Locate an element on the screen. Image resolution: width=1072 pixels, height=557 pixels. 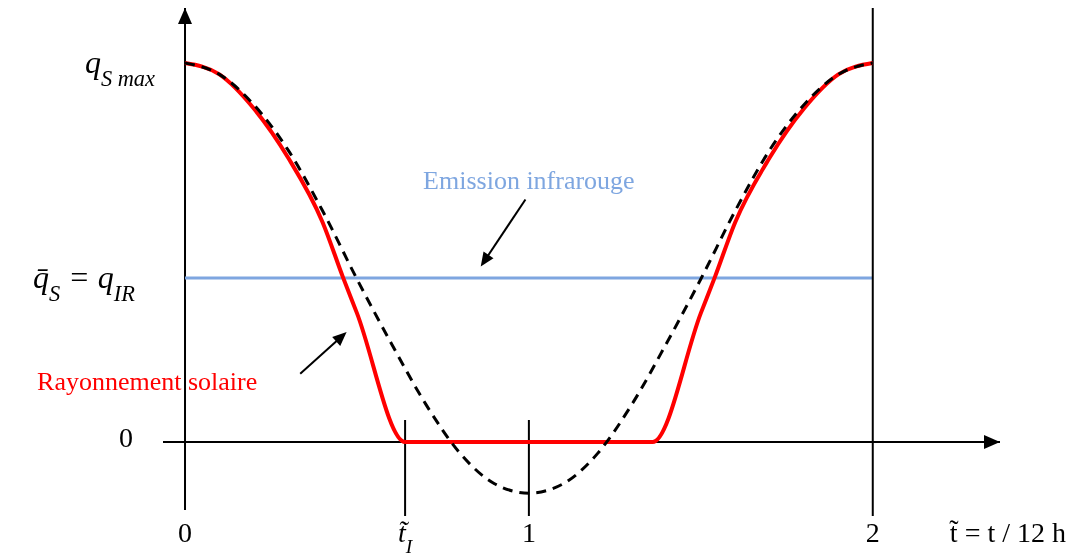
x-tick-label: 0 is located at coordinates (185, 532).